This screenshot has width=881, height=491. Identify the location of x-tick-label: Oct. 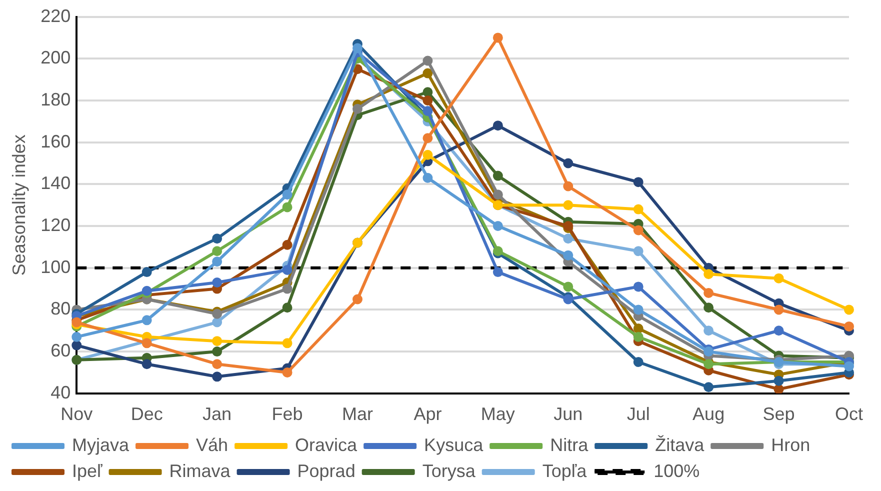
(849, 414).